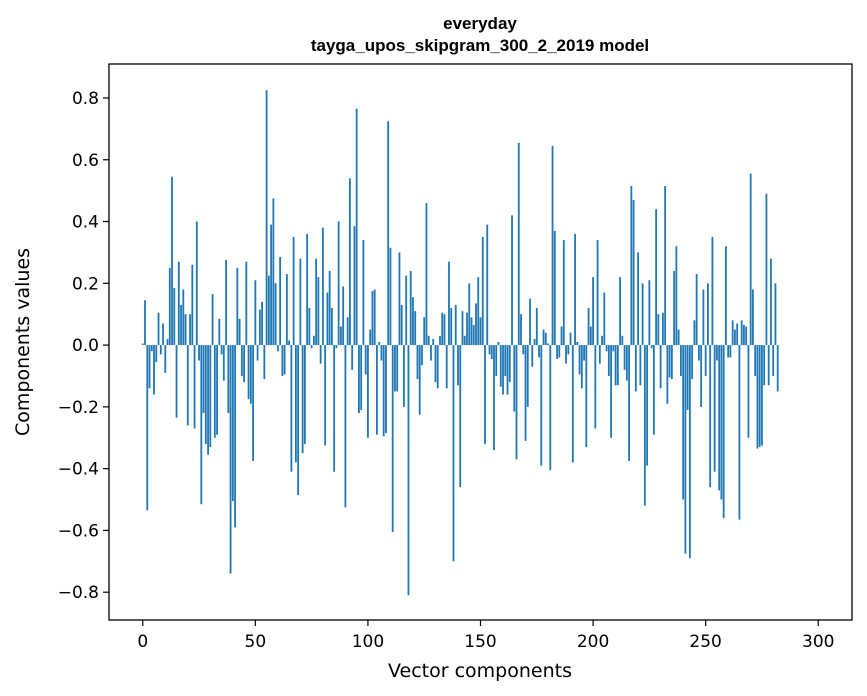 The image size is (867, 696). What do you see at coordinates (85, 284) in the screenshot?
I see `y-tick-label: 0.2` at bounding box center [85, 284].